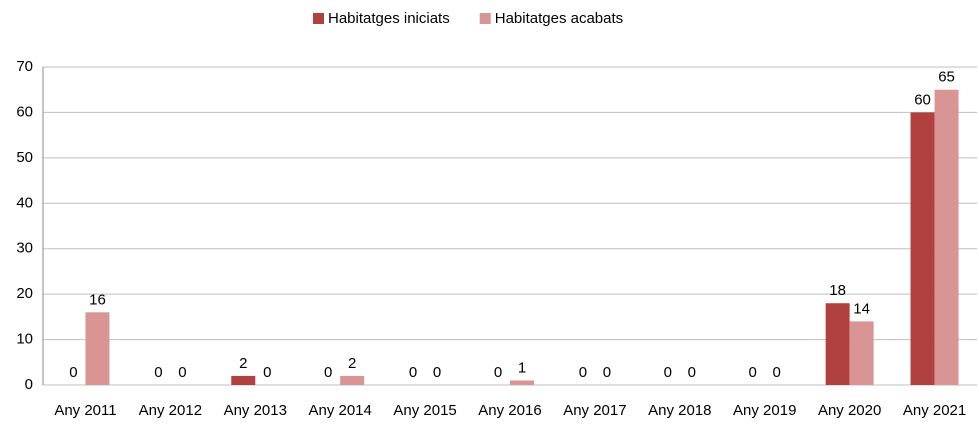 The height and width of the screenshot is (424, 979). I want to click on y-tick-label: 70, so click(24, 66).